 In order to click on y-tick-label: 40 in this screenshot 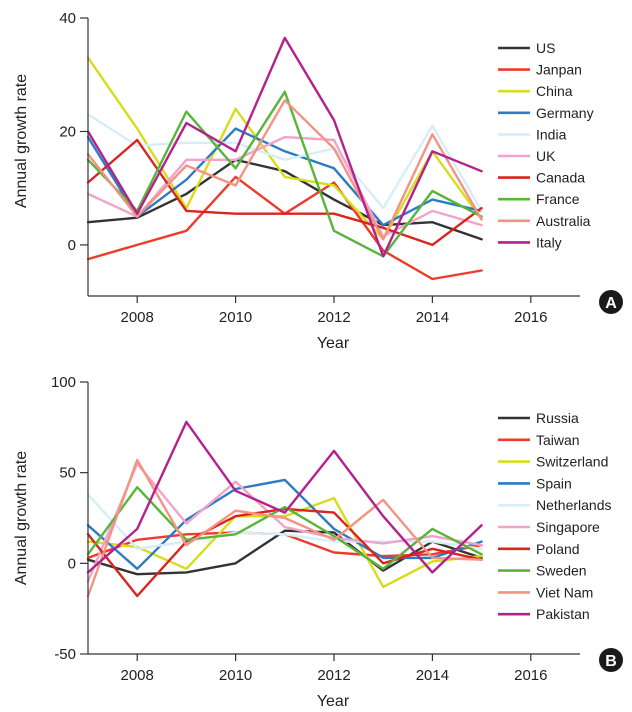, I will do `click(67, 18)`.